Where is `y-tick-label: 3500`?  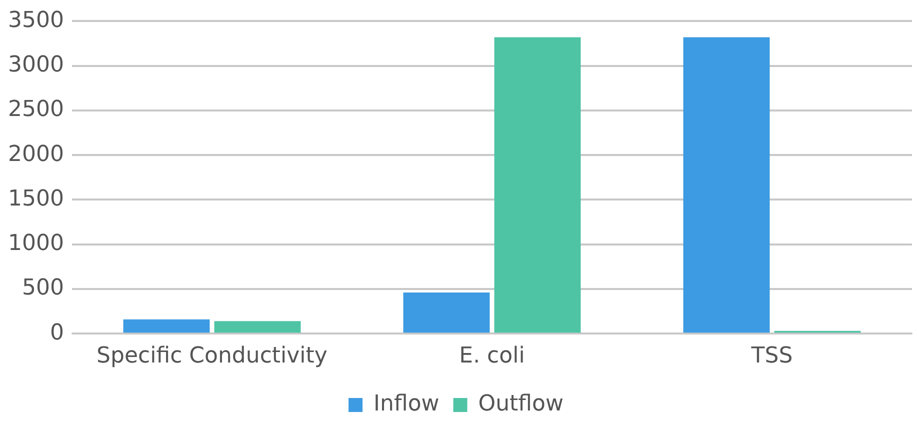 y-tick-label: 3500 is located at coordinates (36, 20).